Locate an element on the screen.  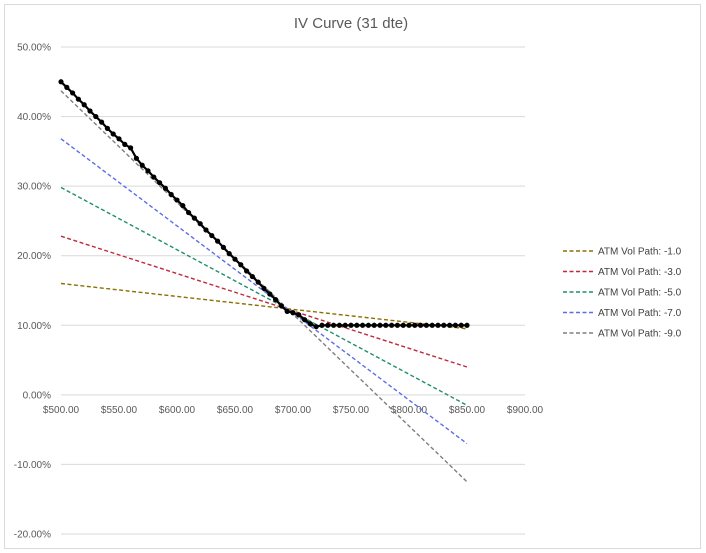
legend-label: ATM Vol Path: -9.0 is located at coordinates (640, 334).